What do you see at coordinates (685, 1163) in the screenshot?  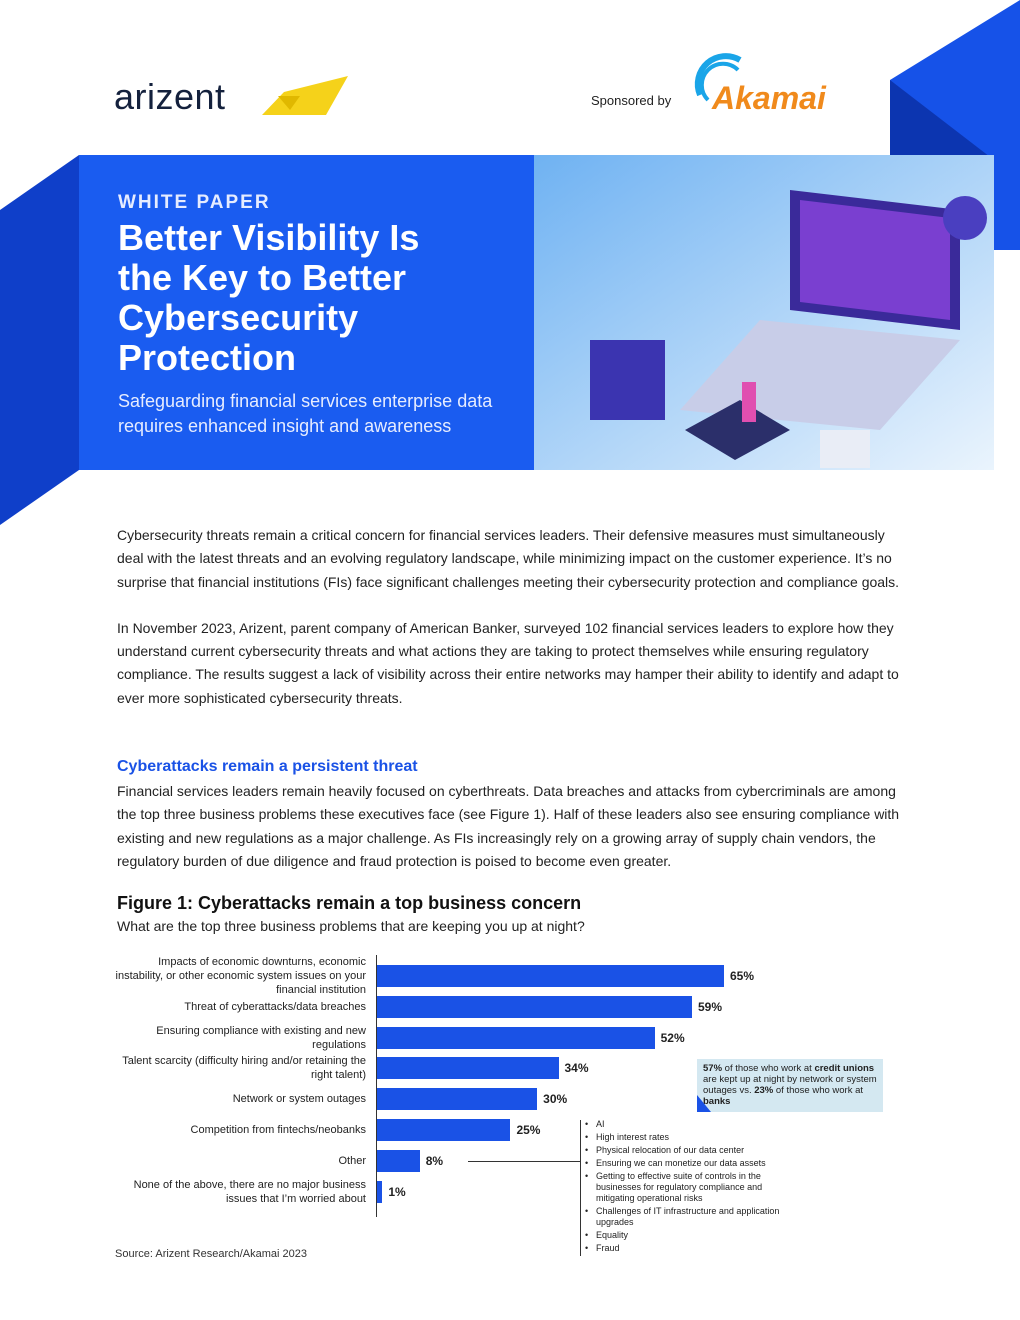 I see `bullet-item: Ensuring we can monetize our data assets` at bounding box center [685, 1163].